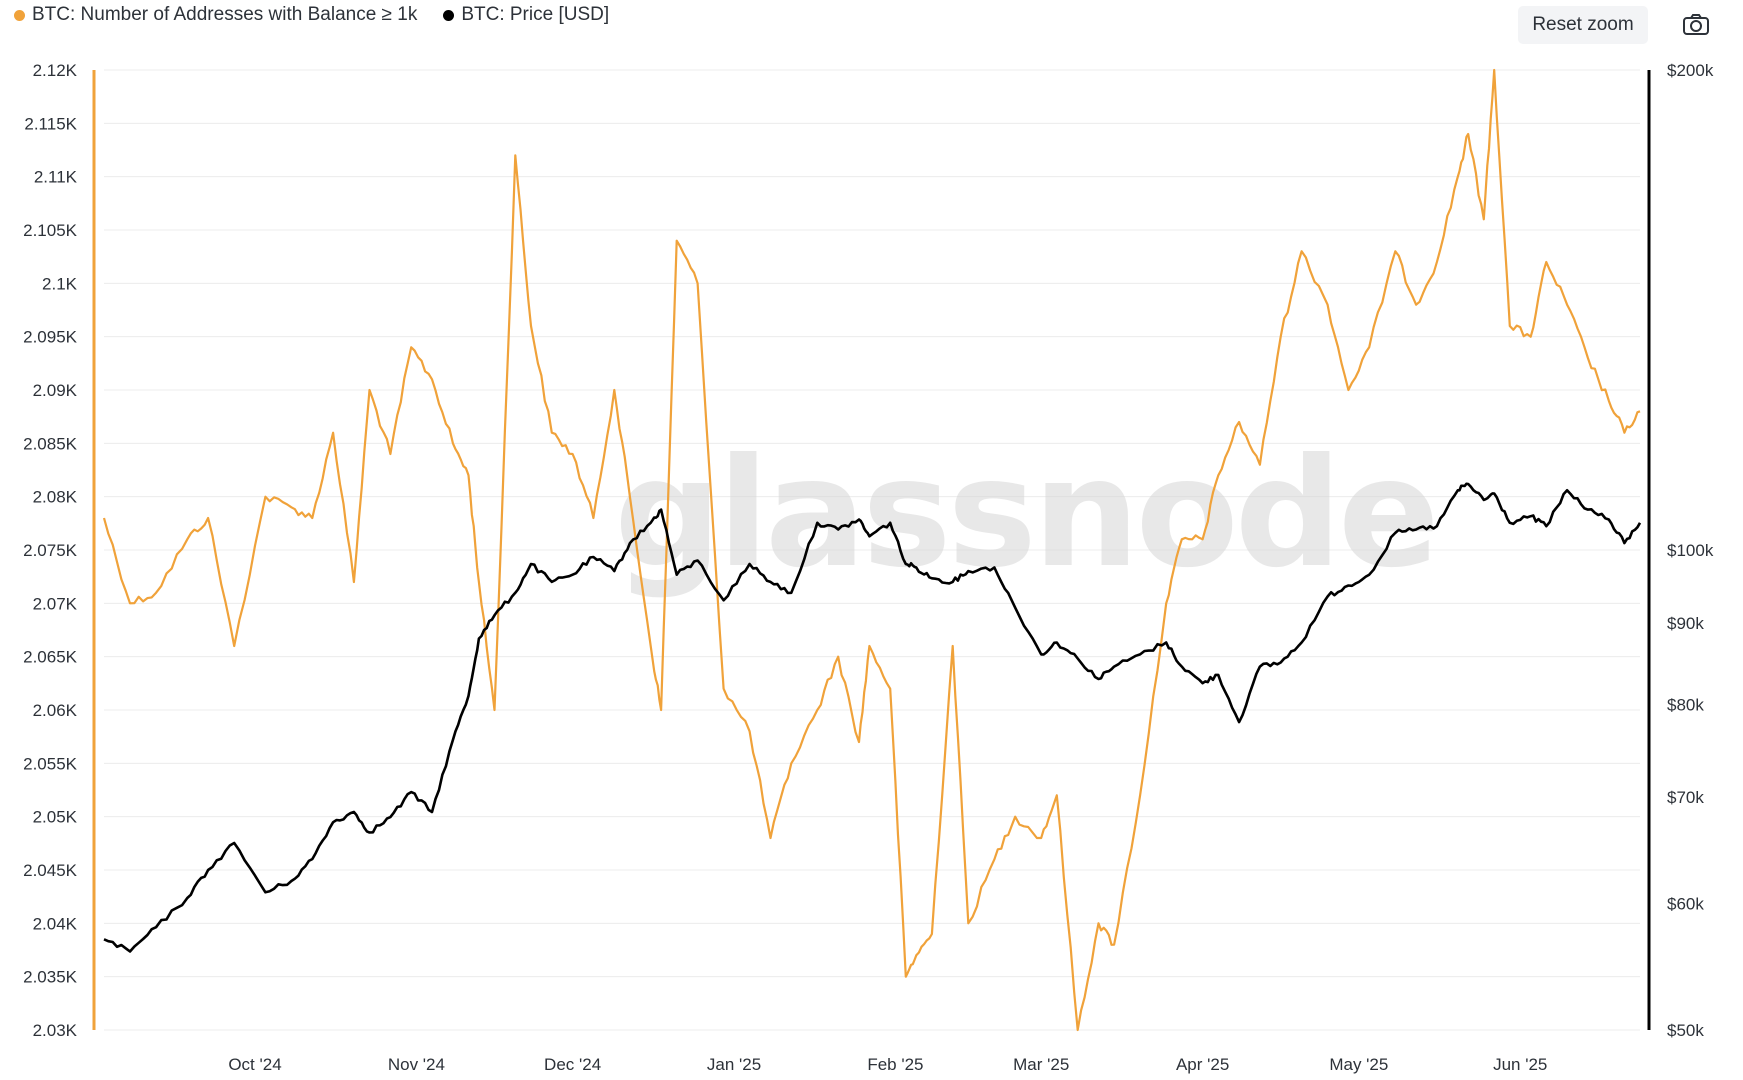  What do you see at coordinates (1685, 904) in the screenshot?
I see `y-right-tick-label: $60k` at bounding box center [1685, 904].